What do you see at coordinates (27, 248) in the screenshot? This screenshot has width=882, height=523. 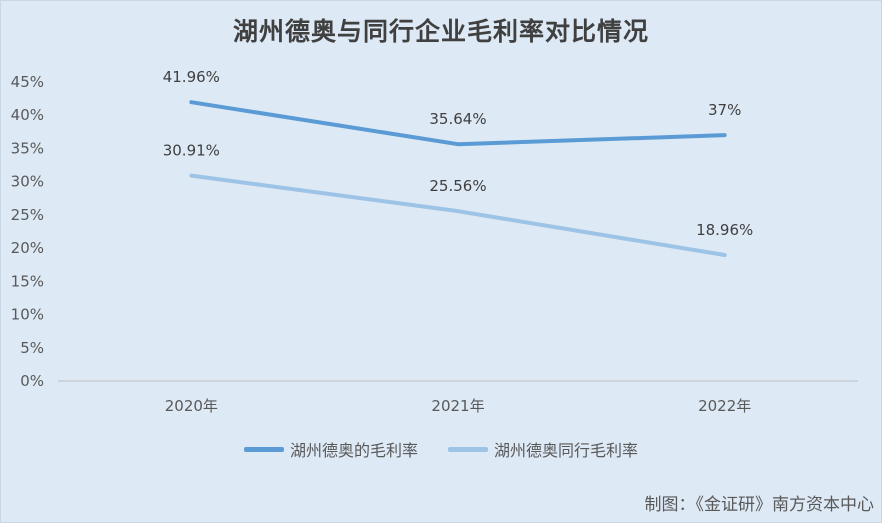 I see `y-tick-label: 20%` at bounding box center [27, 248].